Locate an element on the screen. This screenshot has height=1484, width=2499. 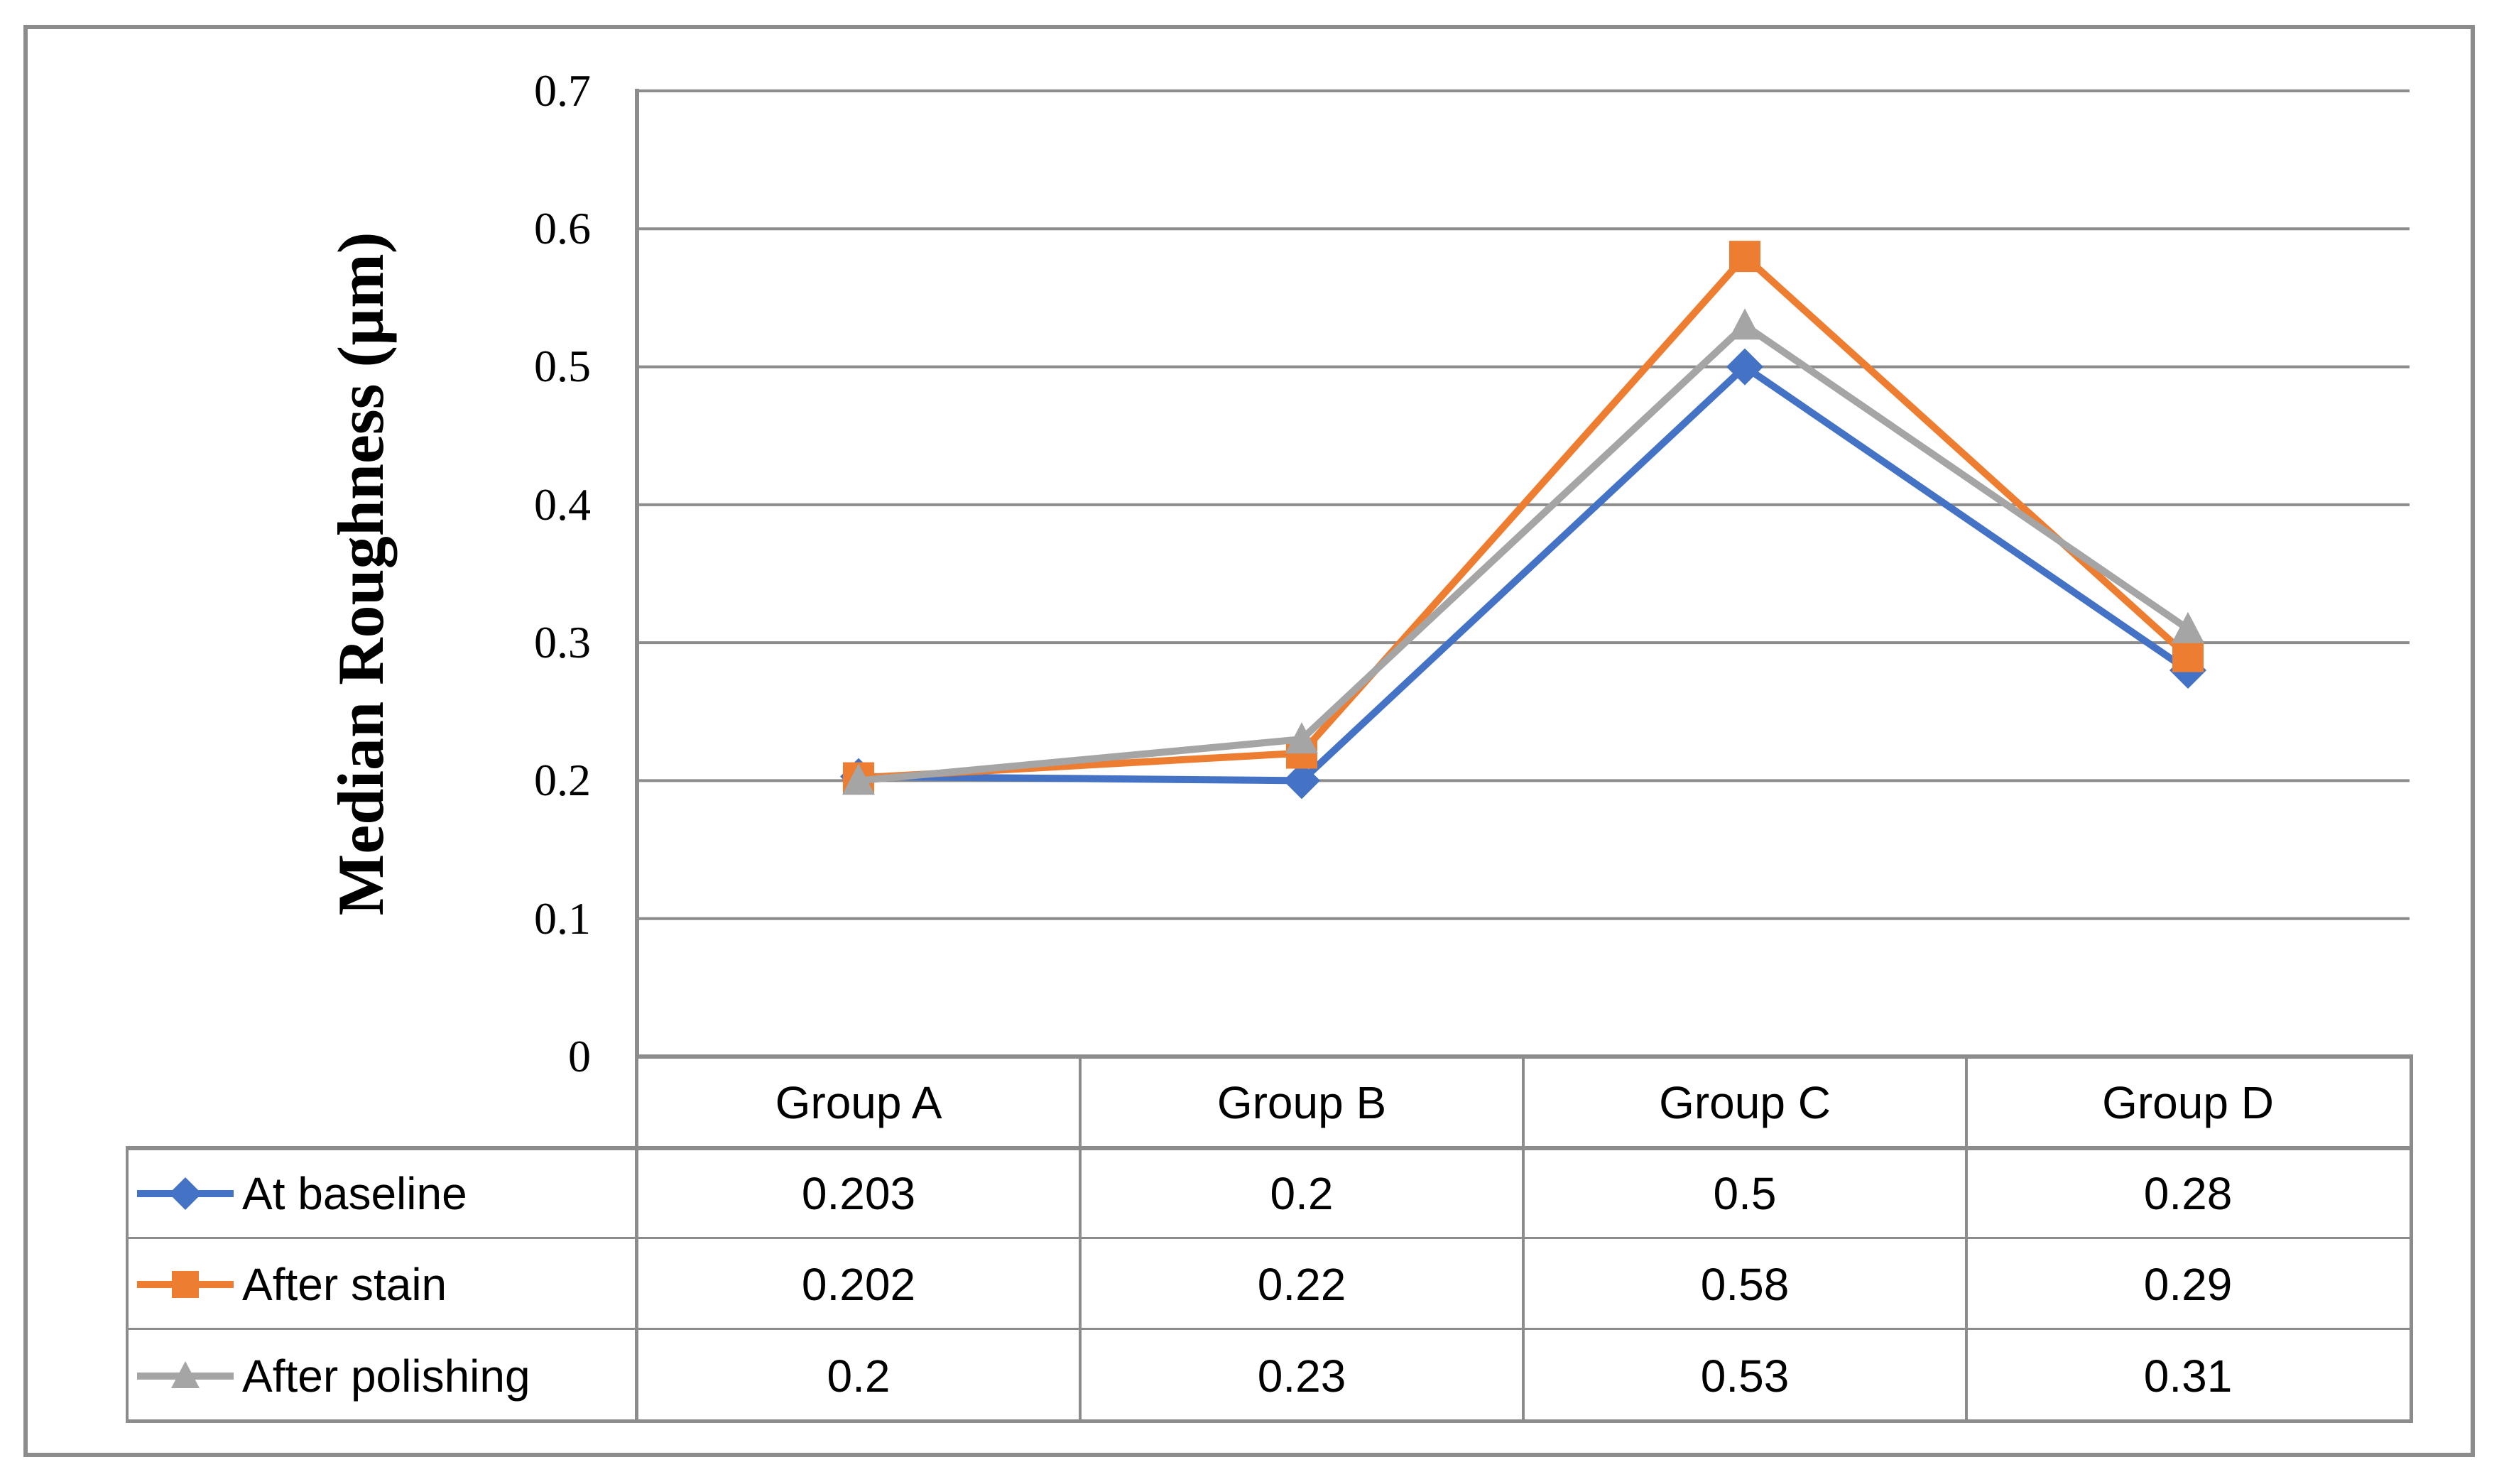
legend-label: After polishing is located at coordinates (386, 1376).